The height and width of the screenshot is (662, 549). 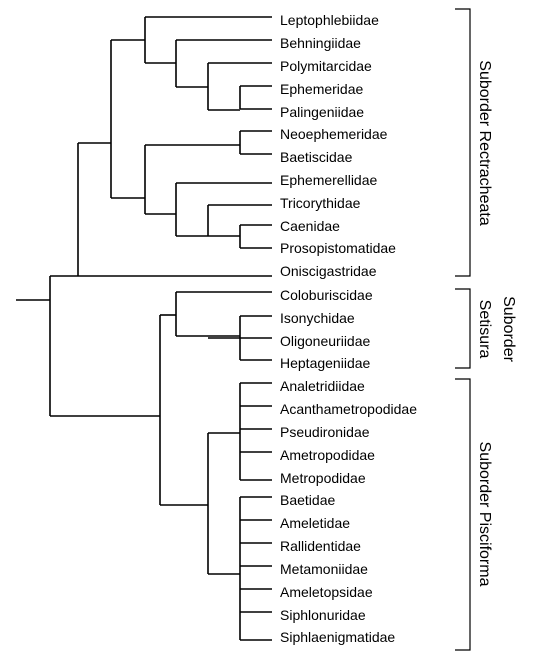 What do you see at coordinates (337, 637) in the screenshot?
I see `taxon-label-siphlaenigmatidae: Siphlaenigmatidae` at bounding box center [337, 637].